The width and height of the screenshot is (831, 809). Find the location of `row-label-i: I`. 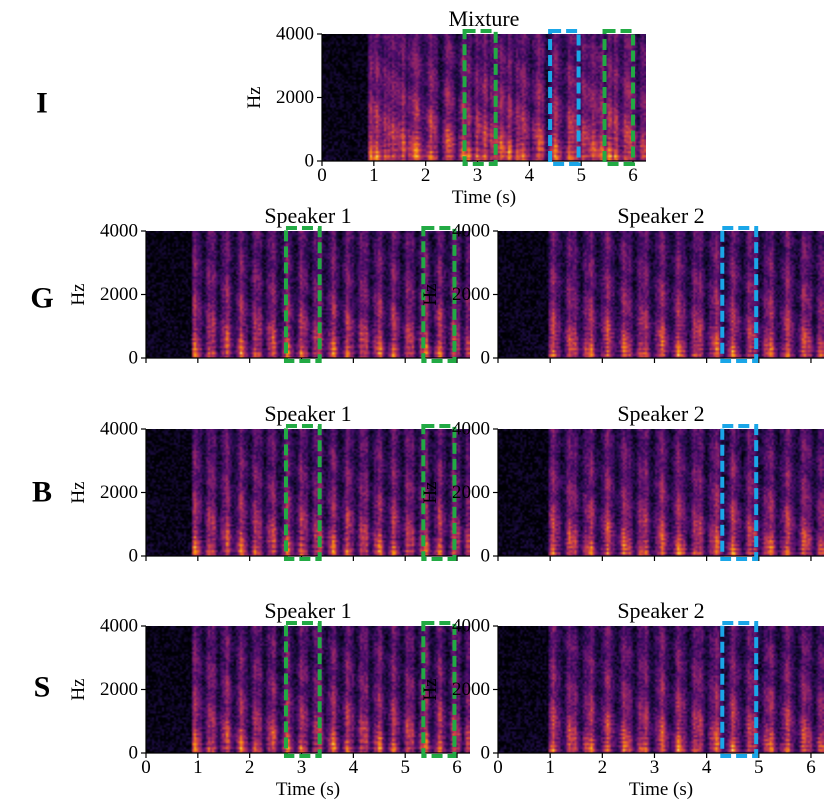

row-label-i: I is located at coordinates (42, 103).